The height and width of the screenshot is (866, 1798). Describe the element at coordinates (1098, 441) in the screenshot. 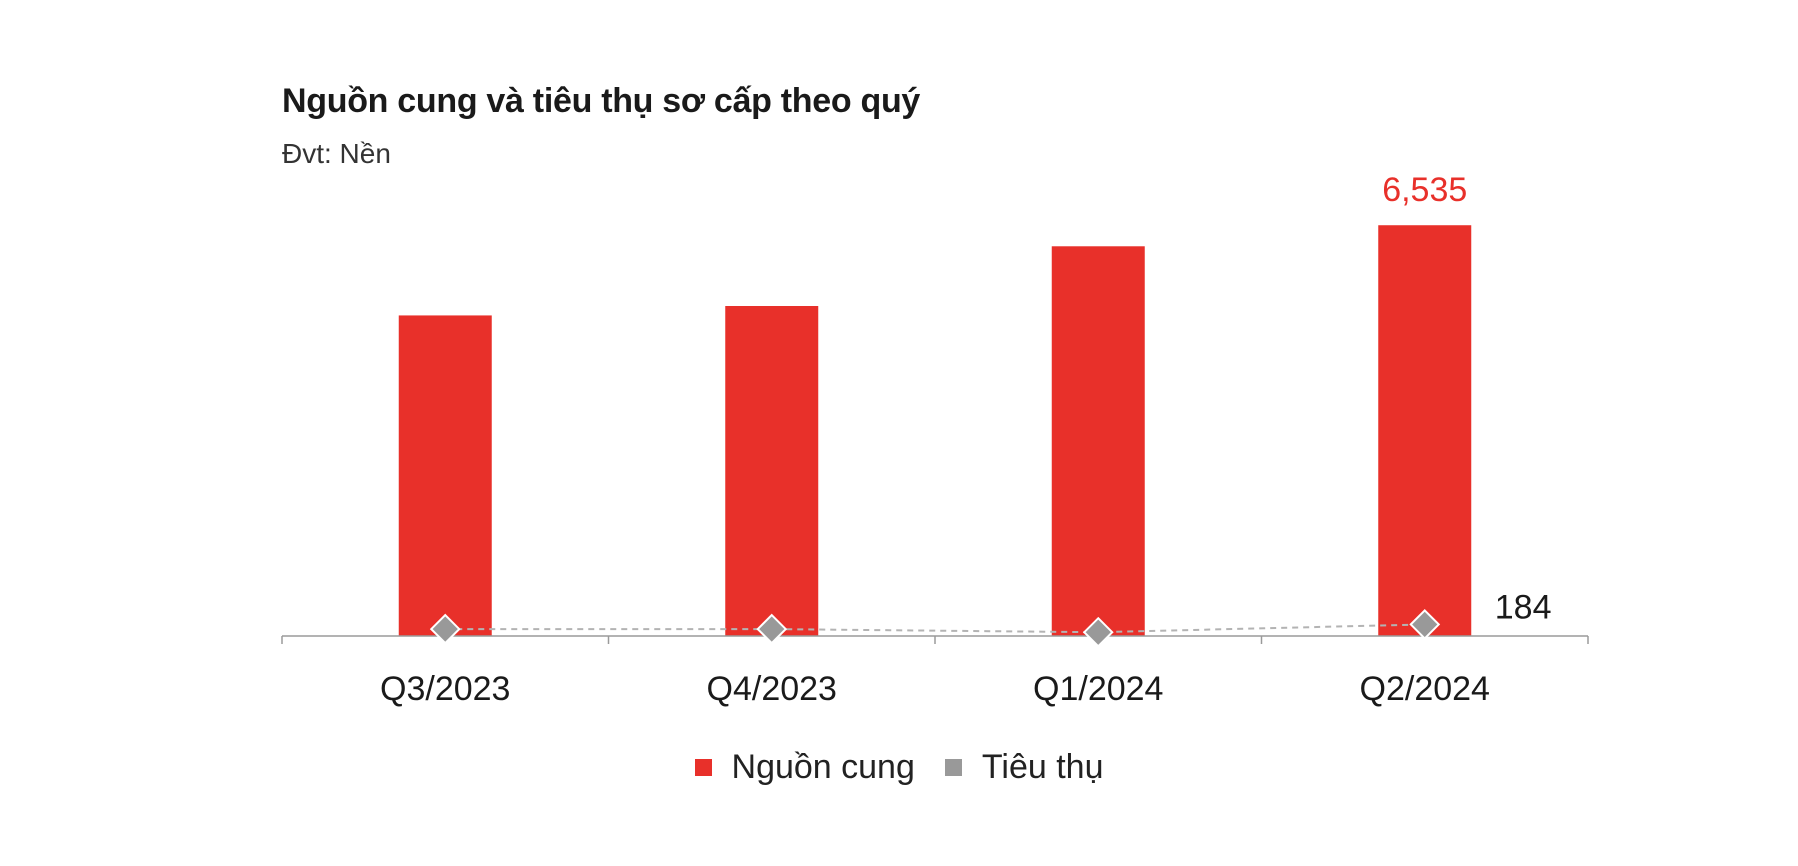

I see `supply-bar-q1-2024` at that location.